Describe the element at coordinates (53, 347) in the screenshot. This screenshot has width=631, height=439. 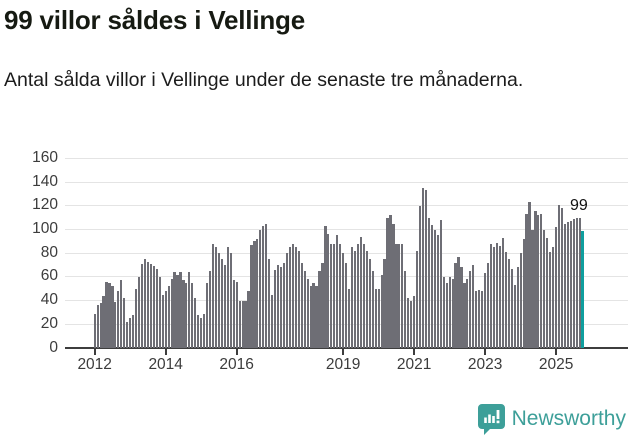
I see `y-axis-label: 0` at that location.